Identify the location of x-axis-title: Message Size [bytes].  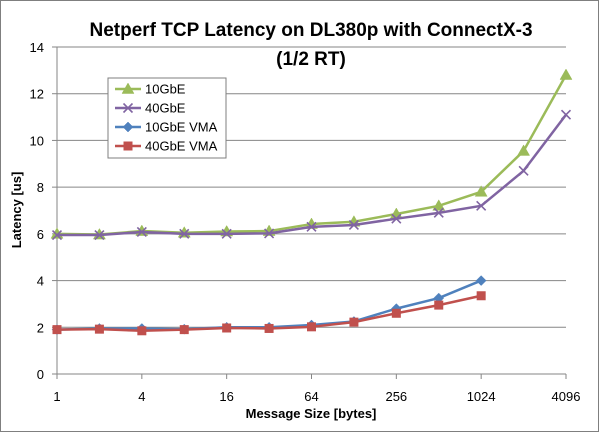
(311, 413).